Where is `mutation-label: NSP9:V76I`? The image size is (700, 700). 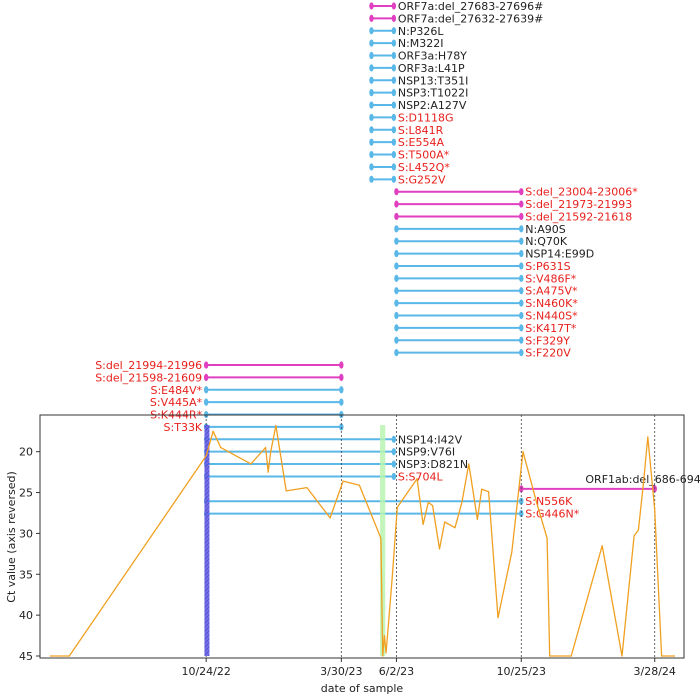
mutation-label: NSP9:V76I is located at coordinates (426, 452).